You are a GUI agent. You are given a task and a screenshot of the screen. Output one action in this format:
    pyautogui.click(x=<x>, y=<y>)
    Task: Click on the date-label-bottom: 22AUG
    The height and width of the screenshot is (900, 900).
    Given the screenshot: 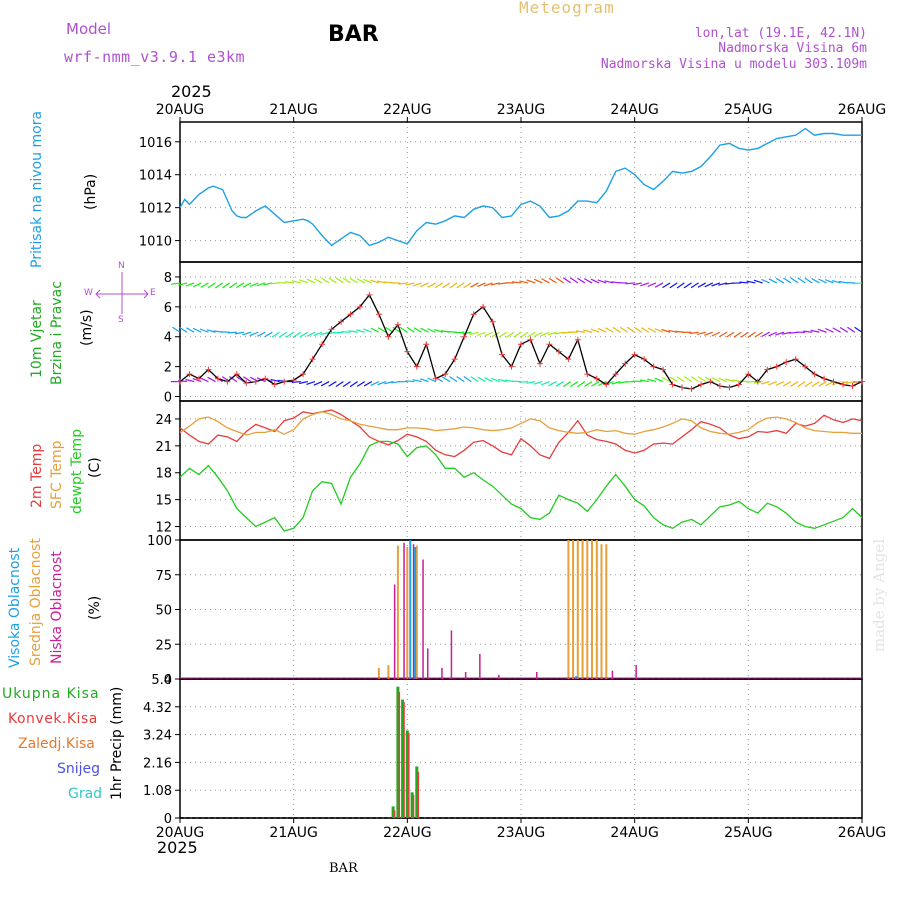 What is the action you would take?
    pyautogui.click(x=407, y=833)
    